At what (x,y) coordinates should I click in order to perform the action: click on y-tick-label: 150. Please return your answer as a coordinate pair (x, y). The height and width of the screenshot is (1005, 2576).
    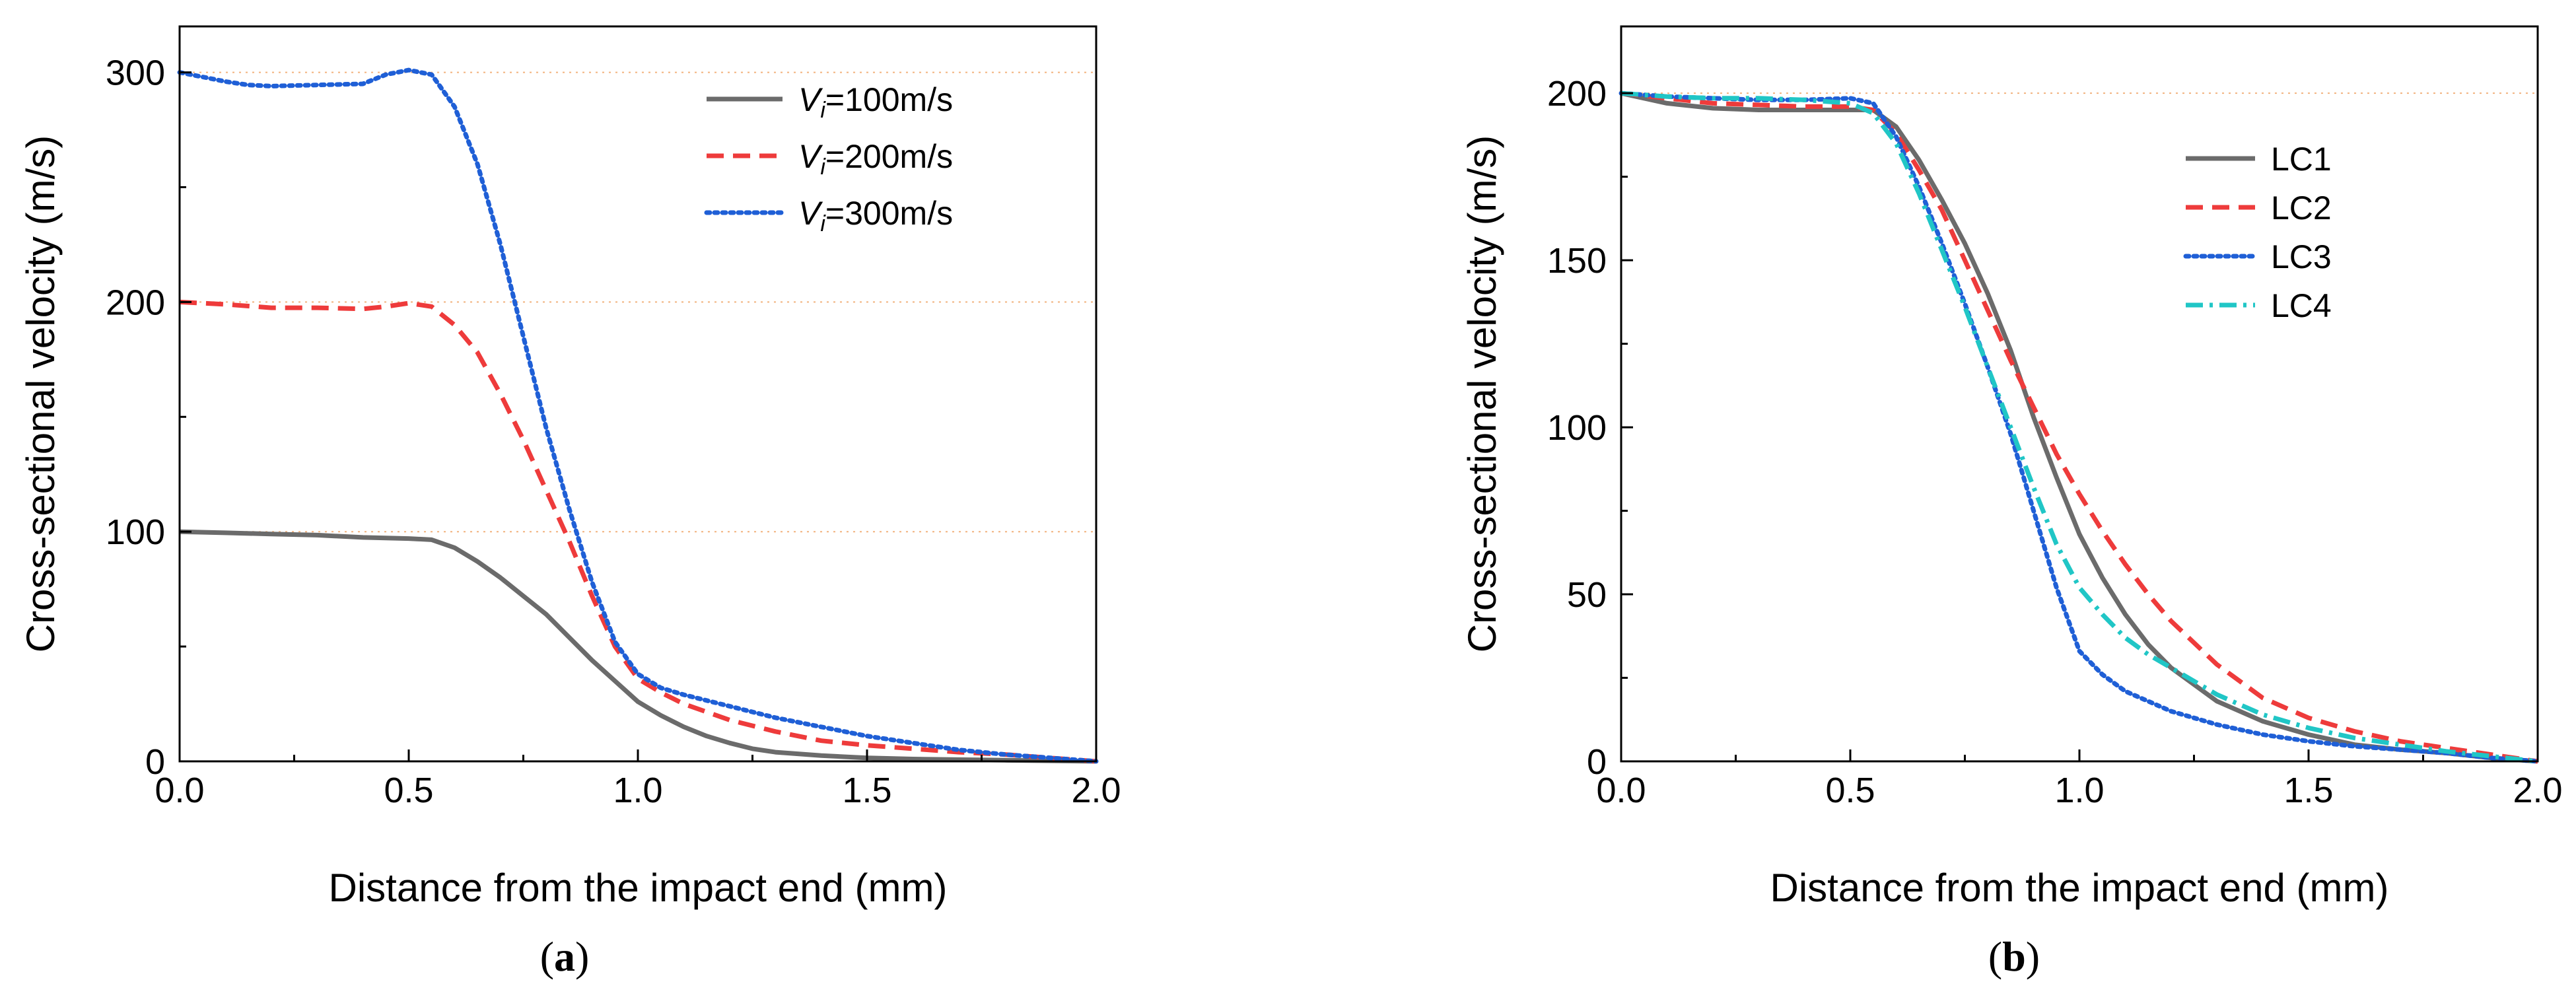
    Looking at the image, I should click on (1577, 261).